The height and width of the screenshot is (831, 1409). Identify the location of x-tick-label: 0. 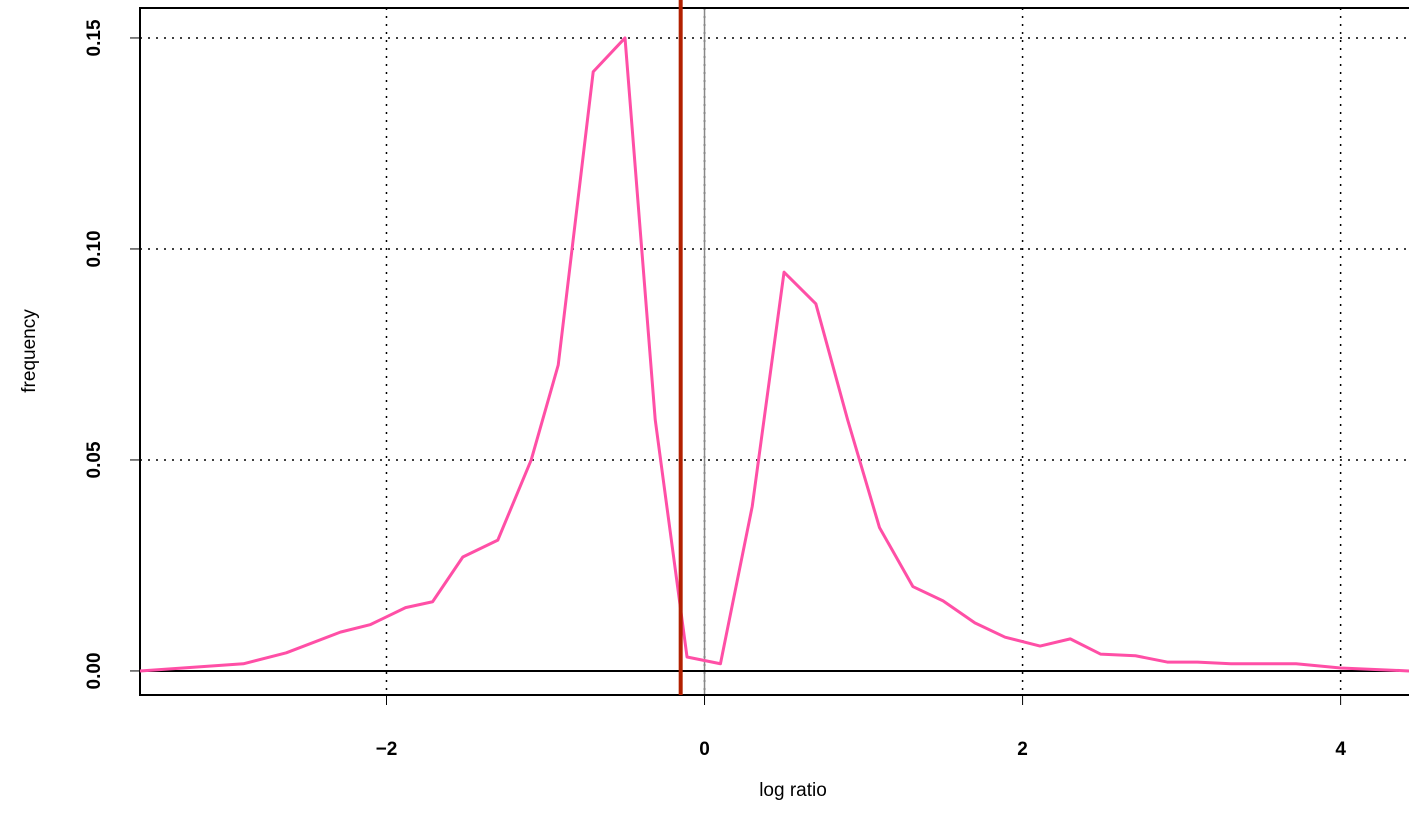
(704, 749).